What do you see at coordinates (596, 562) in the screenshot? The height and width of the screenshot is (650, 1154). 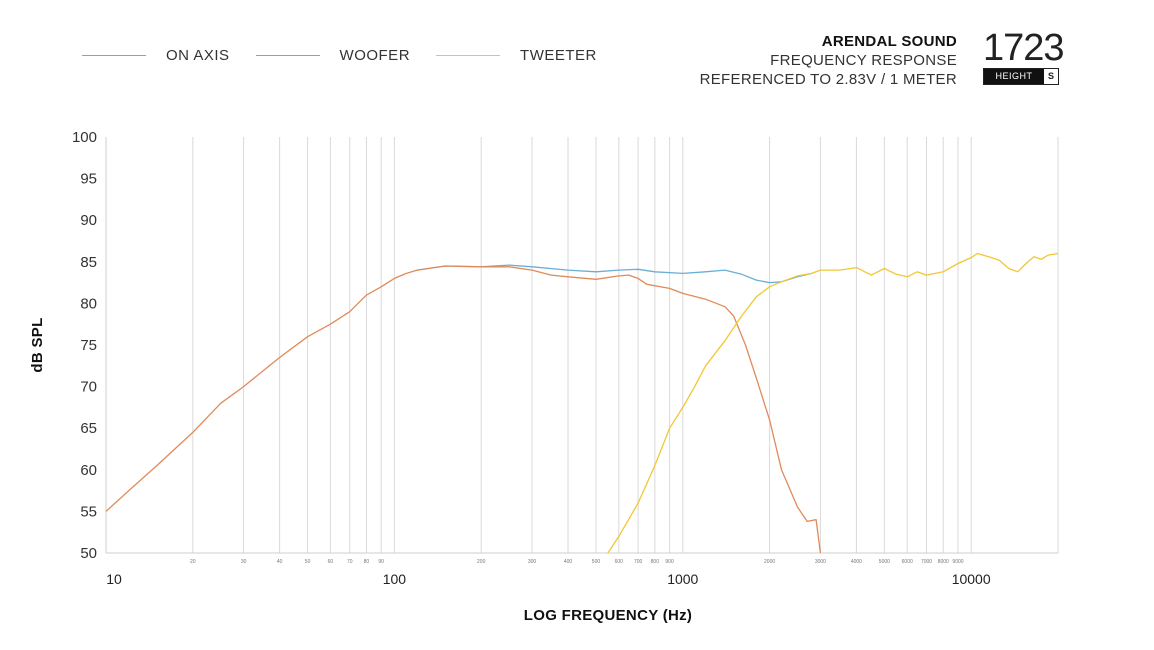 I see `x-tick-label-500: 500` at bounding box center [596, 562].